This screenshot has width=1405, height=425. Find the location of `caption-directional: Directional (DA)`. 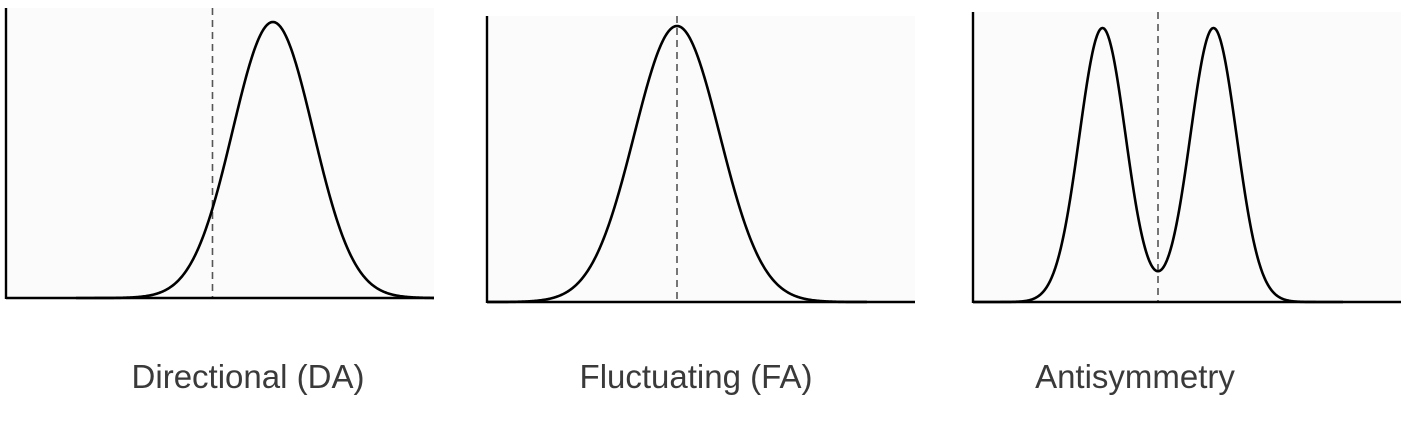

caption-directional: Directional (DA) is located at coordinates (248, 376).